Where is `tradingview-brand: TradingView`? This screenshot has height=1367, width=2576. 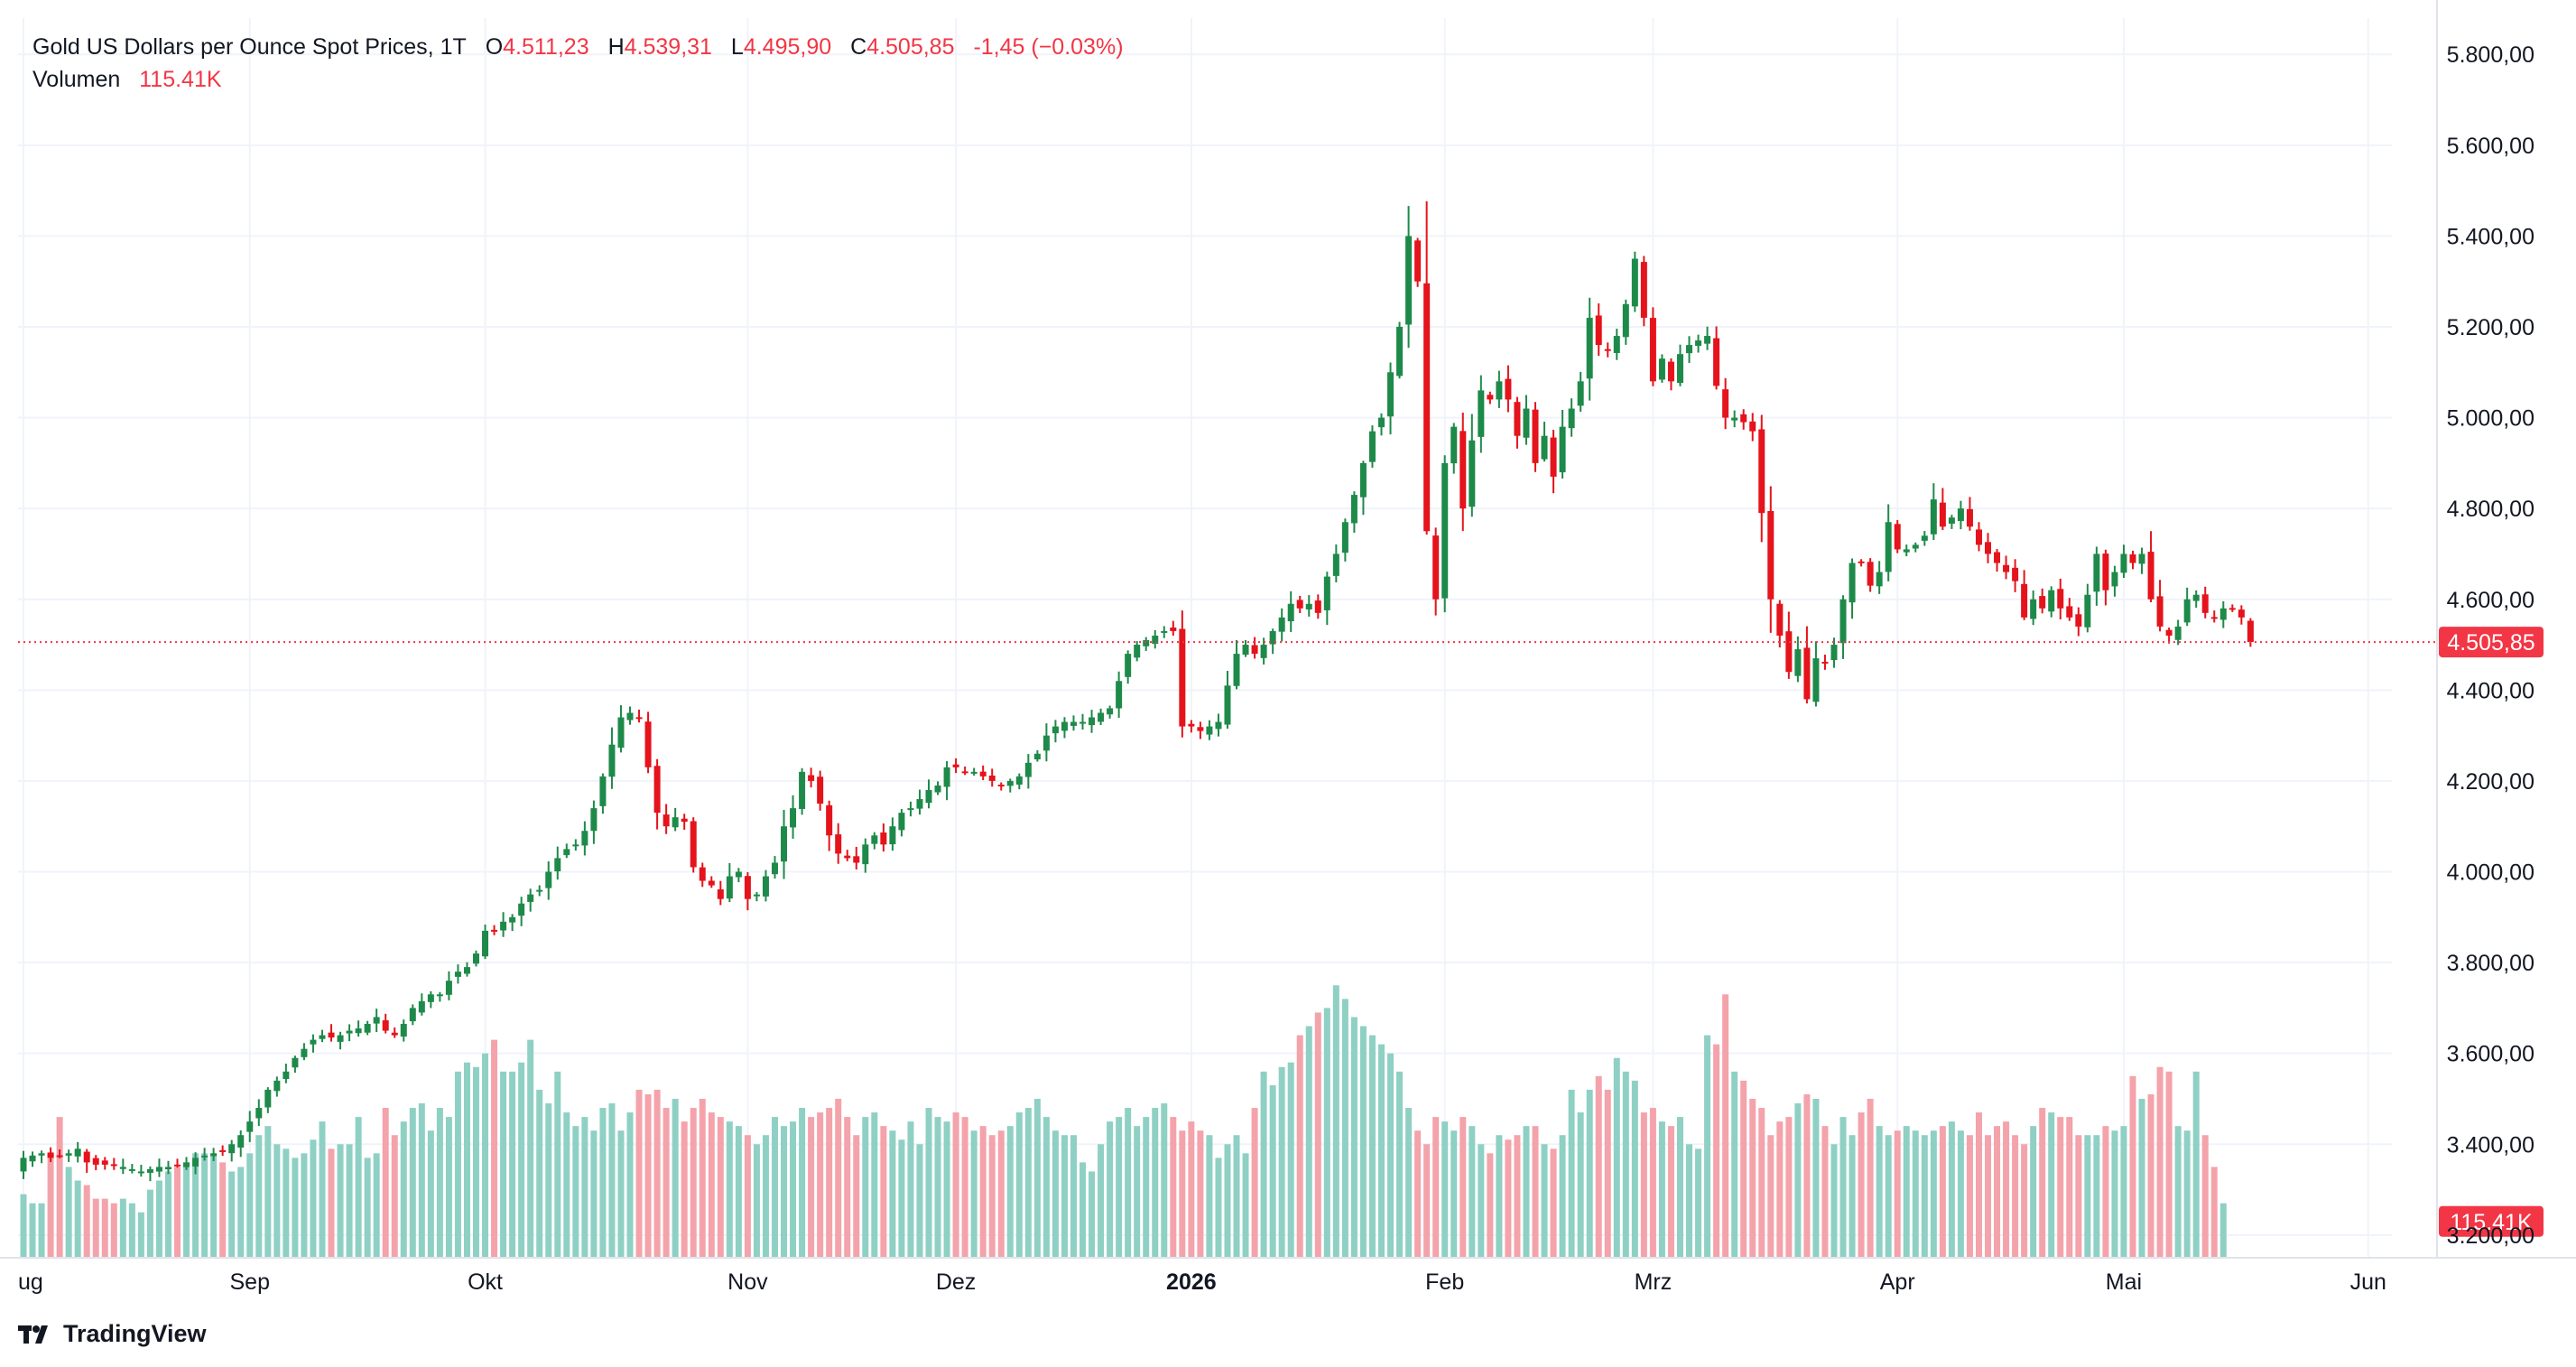
tradingview-brand: TradingView is located at coordinates (112, 1334).